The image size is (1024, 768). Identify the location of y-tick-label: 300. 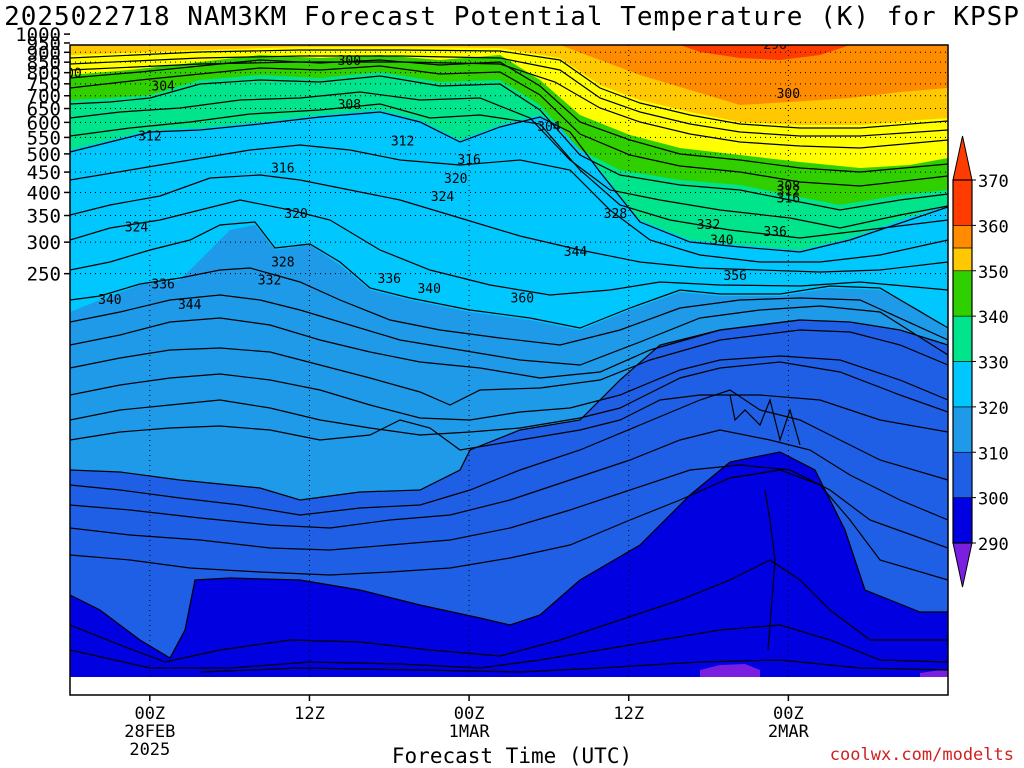
(44, 243).